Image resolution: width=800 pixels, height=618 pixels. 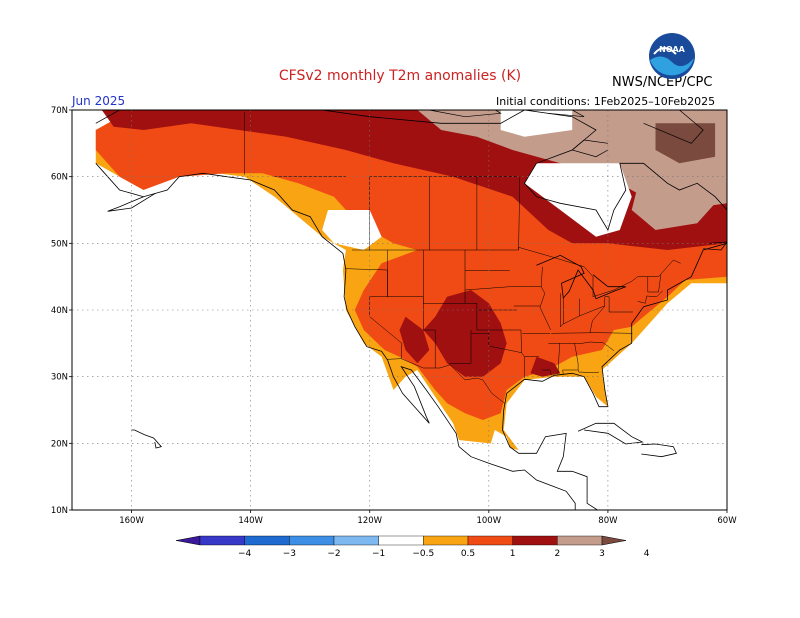 What do you see at coordinates (369, 521) in the screenshot?
I see `lon-tick-label: 120W` at bounding box center [369, 521].